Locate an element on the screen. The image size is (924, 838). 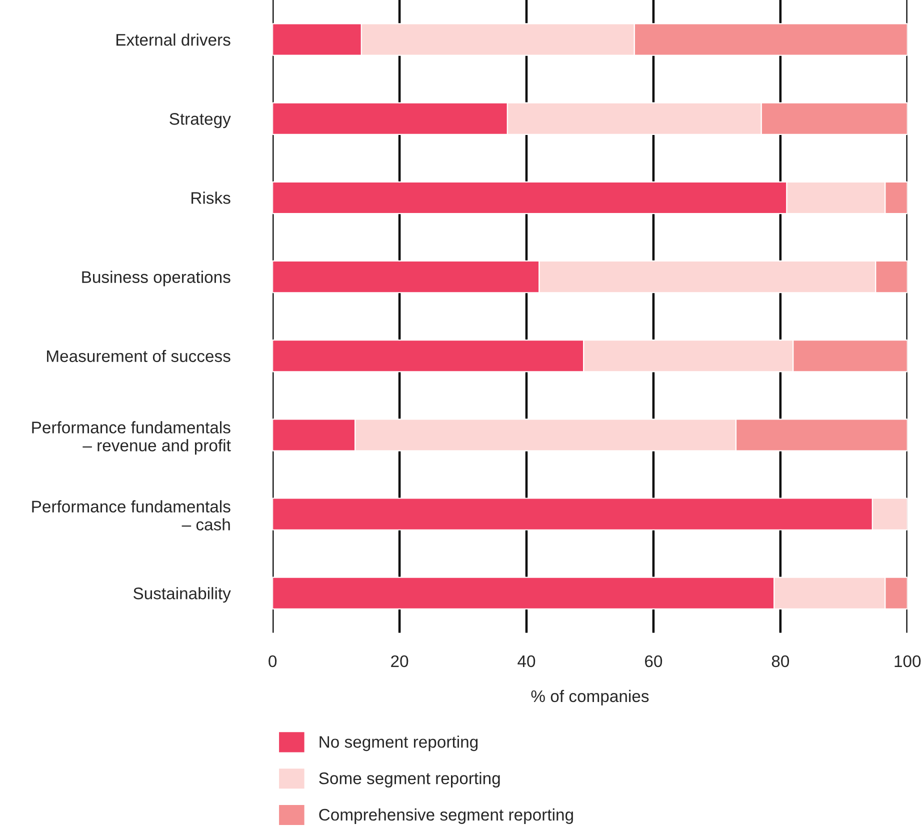
y-tick-label: Risks is located at coordinates (211, 198).